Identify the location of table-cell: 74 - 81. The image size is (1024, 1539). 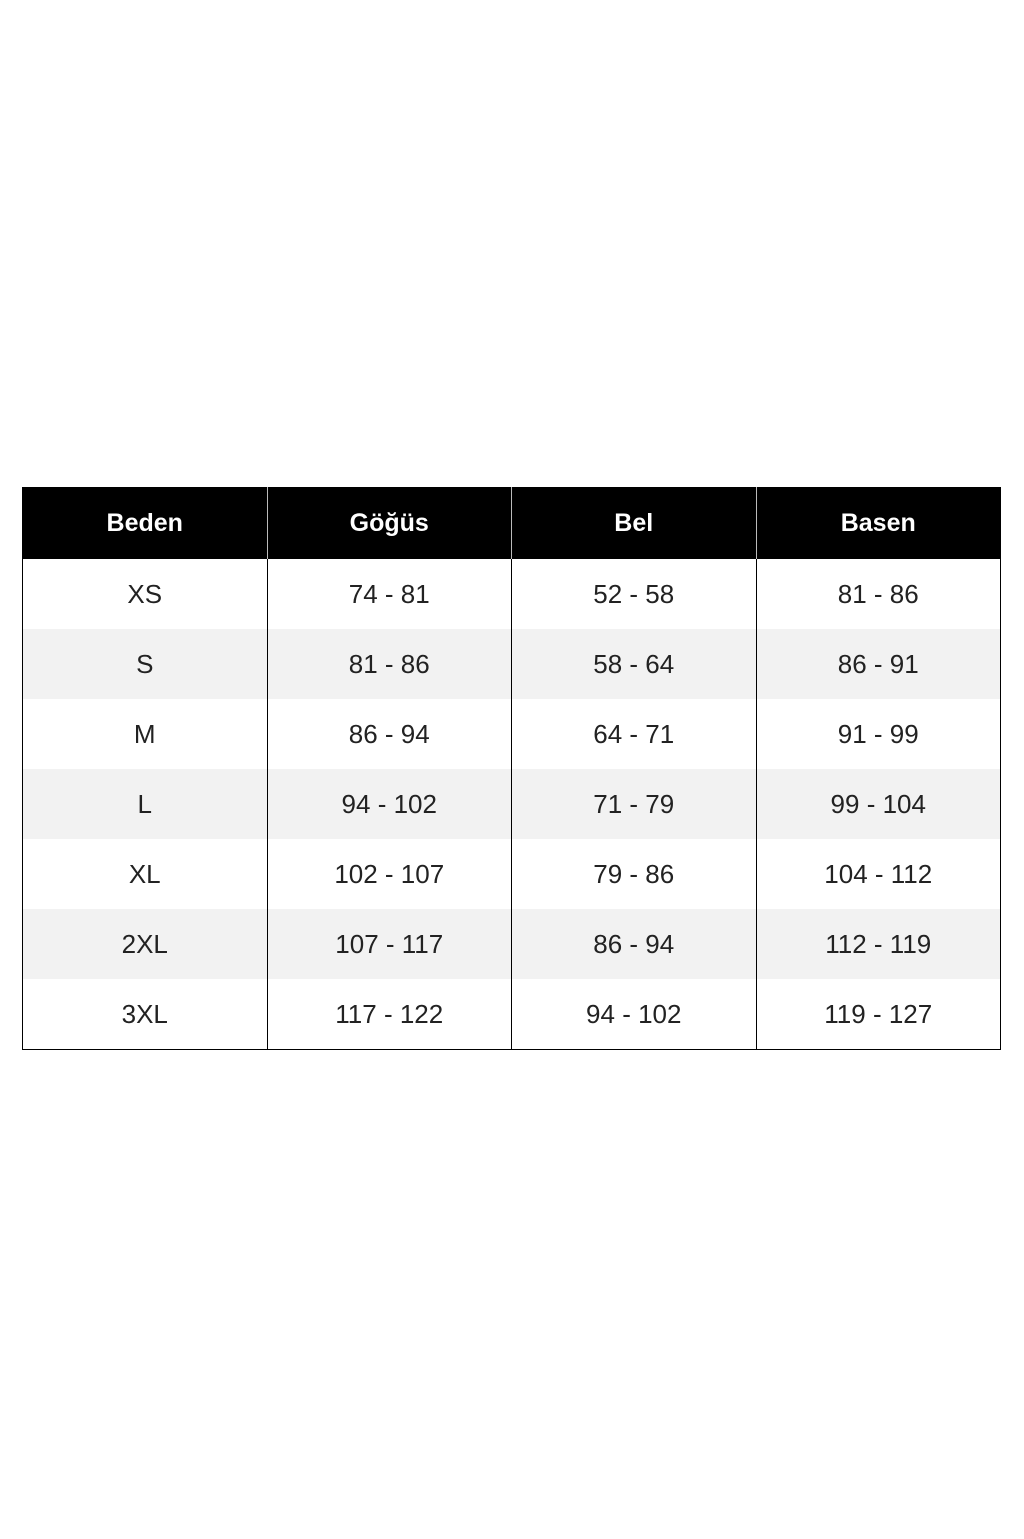
(389, 594).